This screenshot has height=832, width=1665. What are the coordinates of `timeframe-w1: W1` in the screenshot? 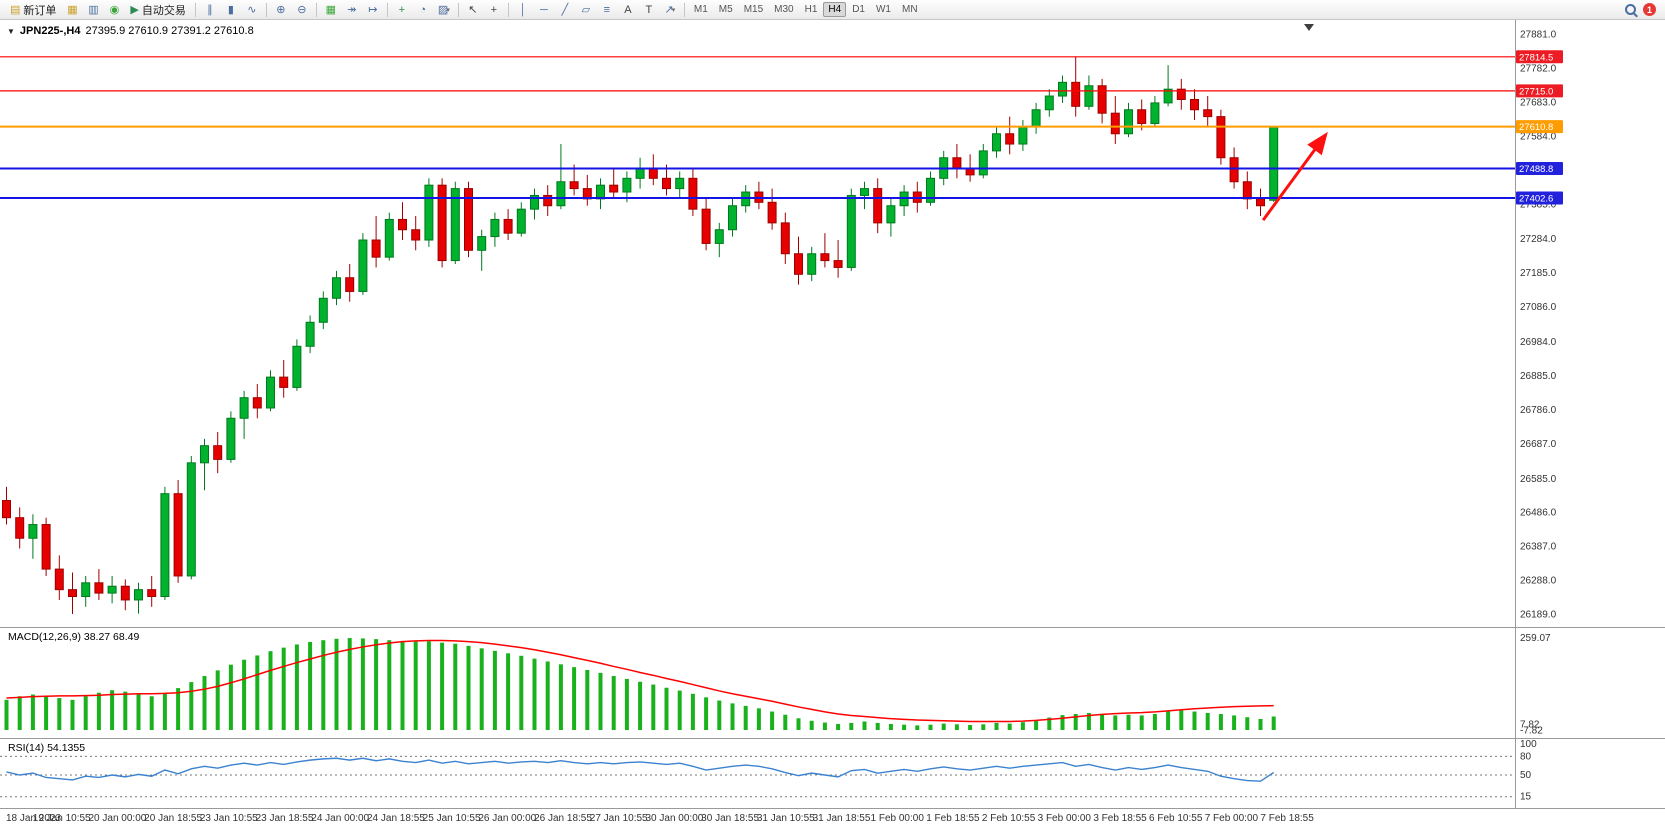 It's located at (883, 9).